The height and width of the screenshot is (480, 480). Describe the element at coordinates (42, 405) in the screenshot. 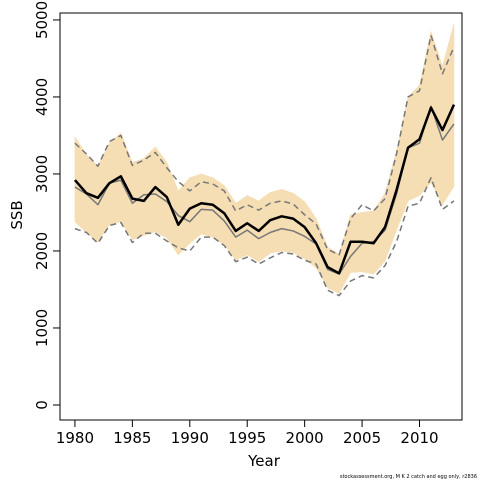

I see `y-tick-label: 0` at that location.